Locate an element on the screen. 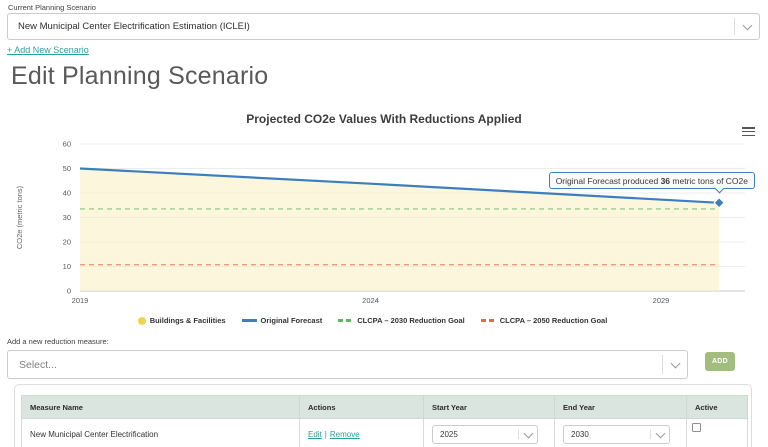 This screenshot has width=768, height=447. measure-name-cell: New Municipal Center Electrification is located at coordinates (160, 432).